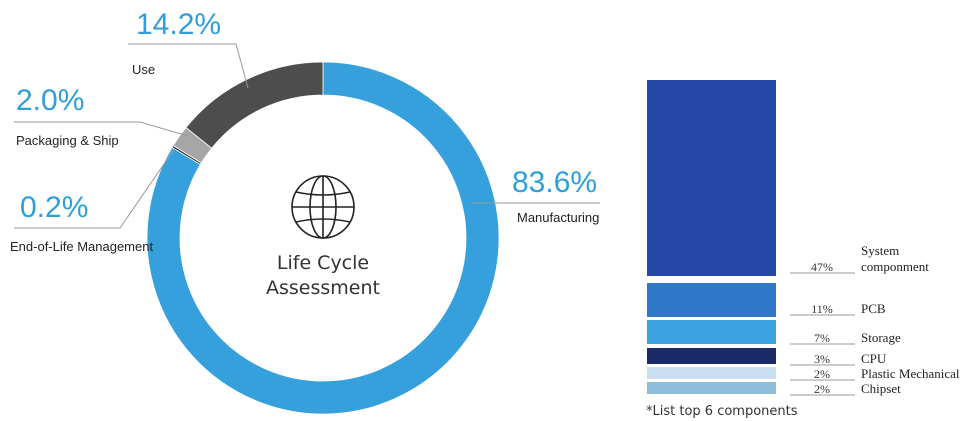 The width and height of the screenshot is (971, 421). I want to click on pct-label-end-of-life-management: 0.2%, so click(54, 207).